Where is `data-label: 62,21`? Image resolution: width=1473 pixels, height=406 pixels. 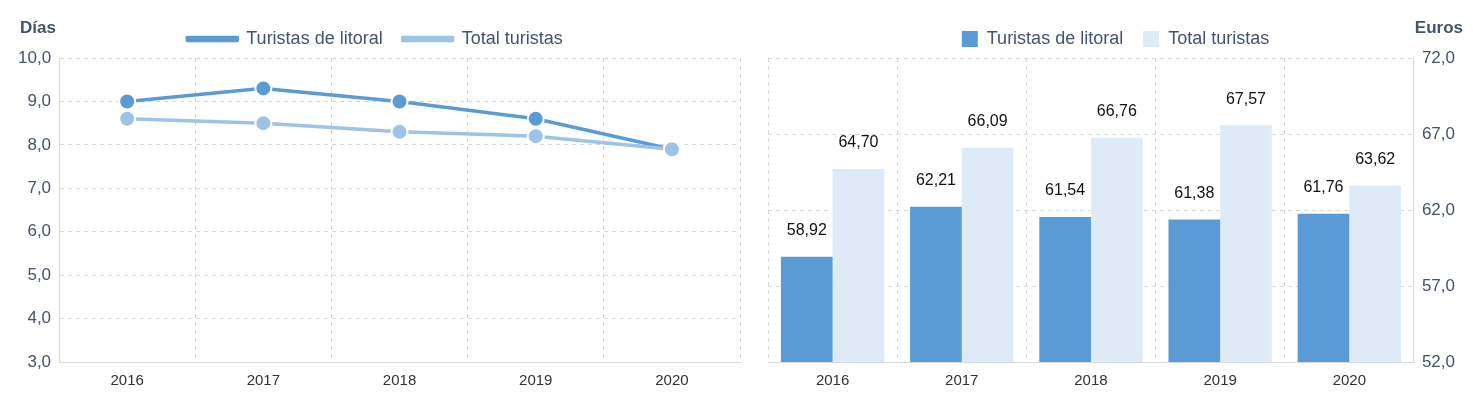 data-label: 62,21 is located at coordinates (936, 180).